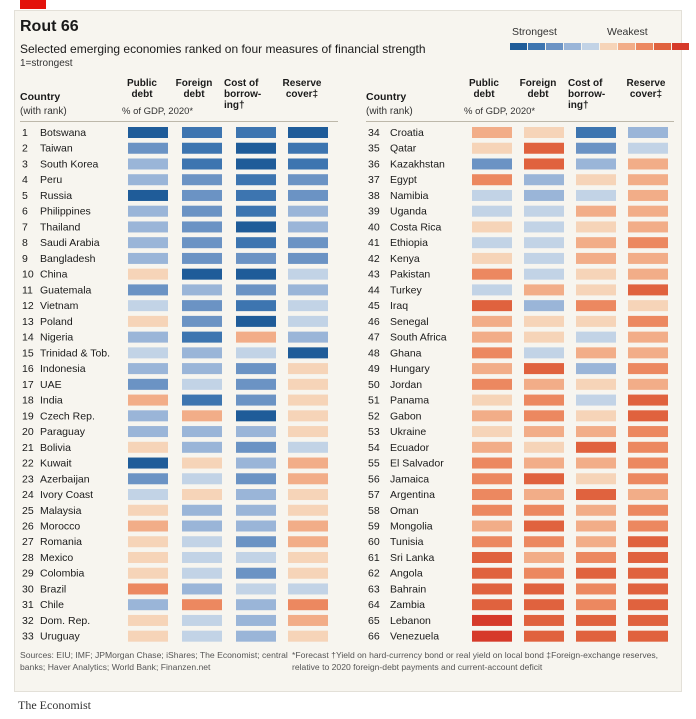 This screenshot has width=696, height=719. Describe the element at coordinates (374, 558) in the screenshot. I see `rank-label: 61` at that location.